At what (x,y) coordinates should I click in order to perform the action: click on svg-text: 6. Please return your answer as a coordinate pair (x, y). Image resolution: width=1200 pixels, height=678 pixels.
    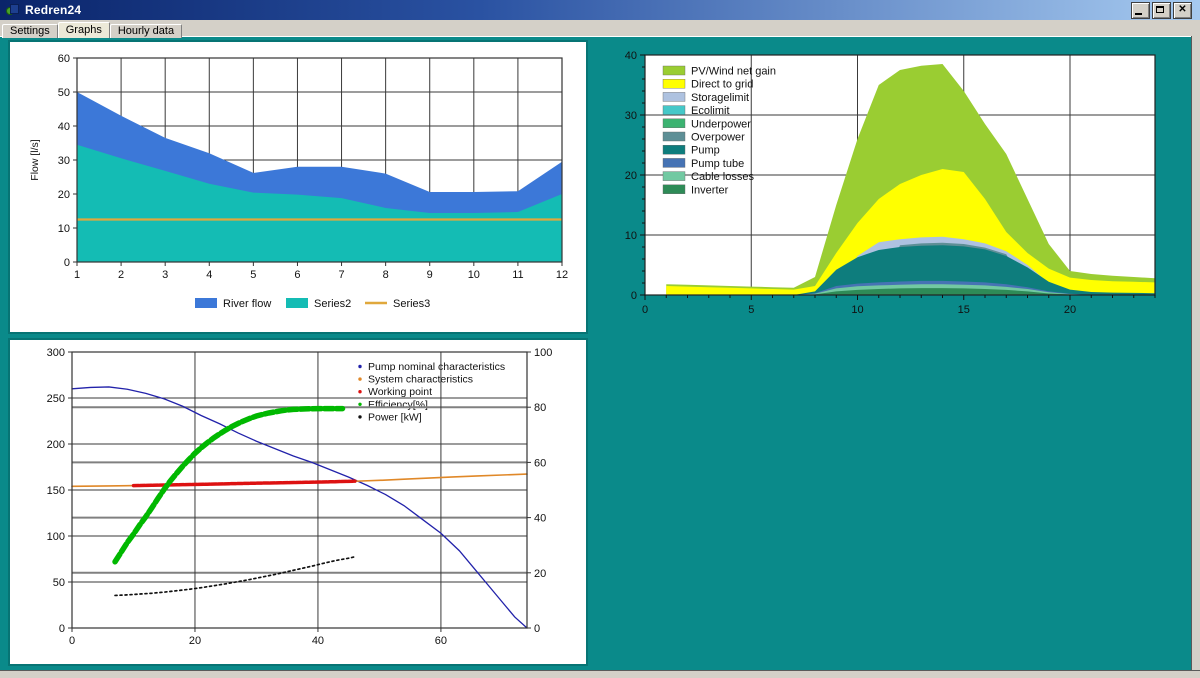
    Looking at the image, I should click on (297, 275).